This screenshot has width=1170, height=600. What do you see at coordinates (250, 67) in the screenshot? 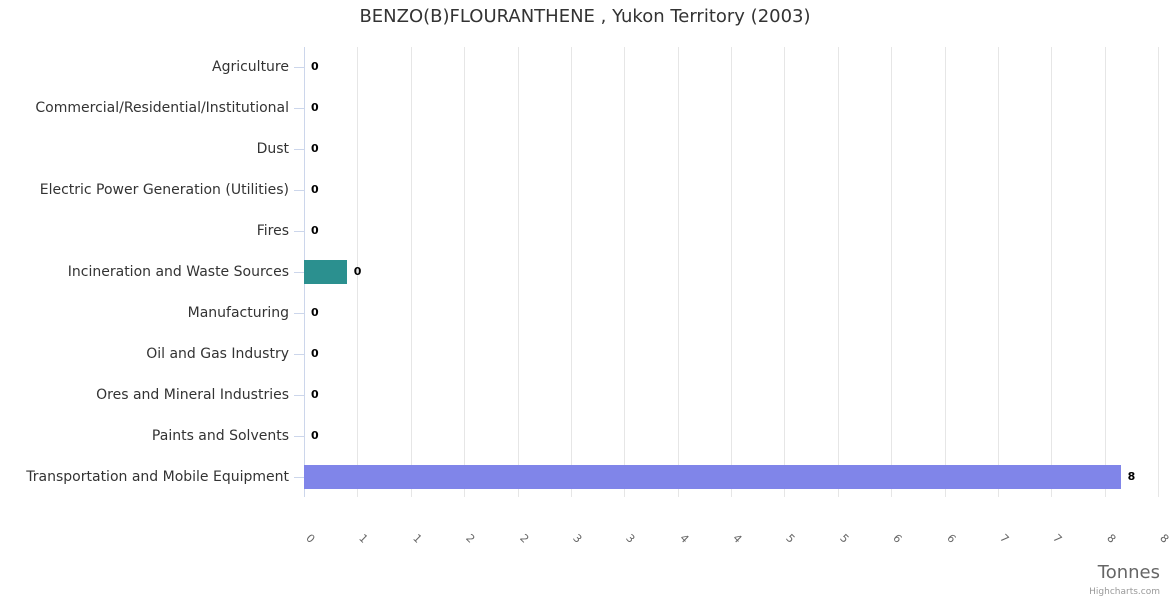
I see `category-label: Agriculture` at bounding box center [250, 67].